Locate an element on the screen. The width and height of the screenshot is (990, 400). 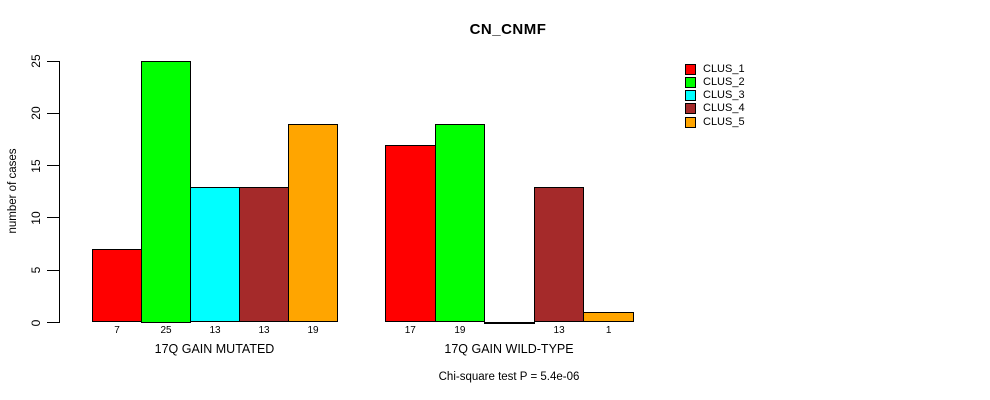
bar-clus_1-group1 is located at coordinates (117, 286).